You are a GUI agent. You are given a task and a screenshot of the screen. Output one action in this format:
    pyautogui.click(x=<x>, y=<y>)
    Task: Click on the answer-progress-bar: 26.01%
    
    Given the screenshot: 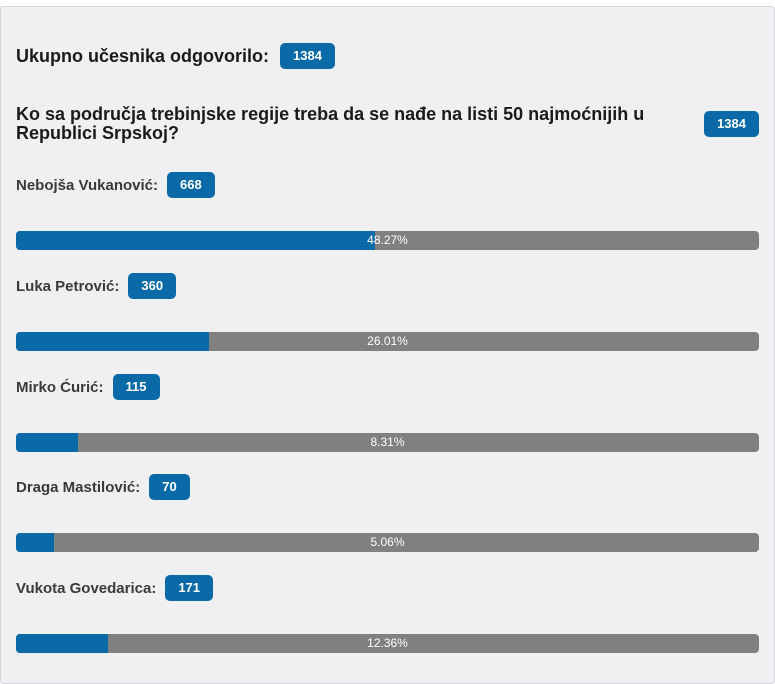 What is the action you would take?
    pyautogui.click(x=387, y=341)
    